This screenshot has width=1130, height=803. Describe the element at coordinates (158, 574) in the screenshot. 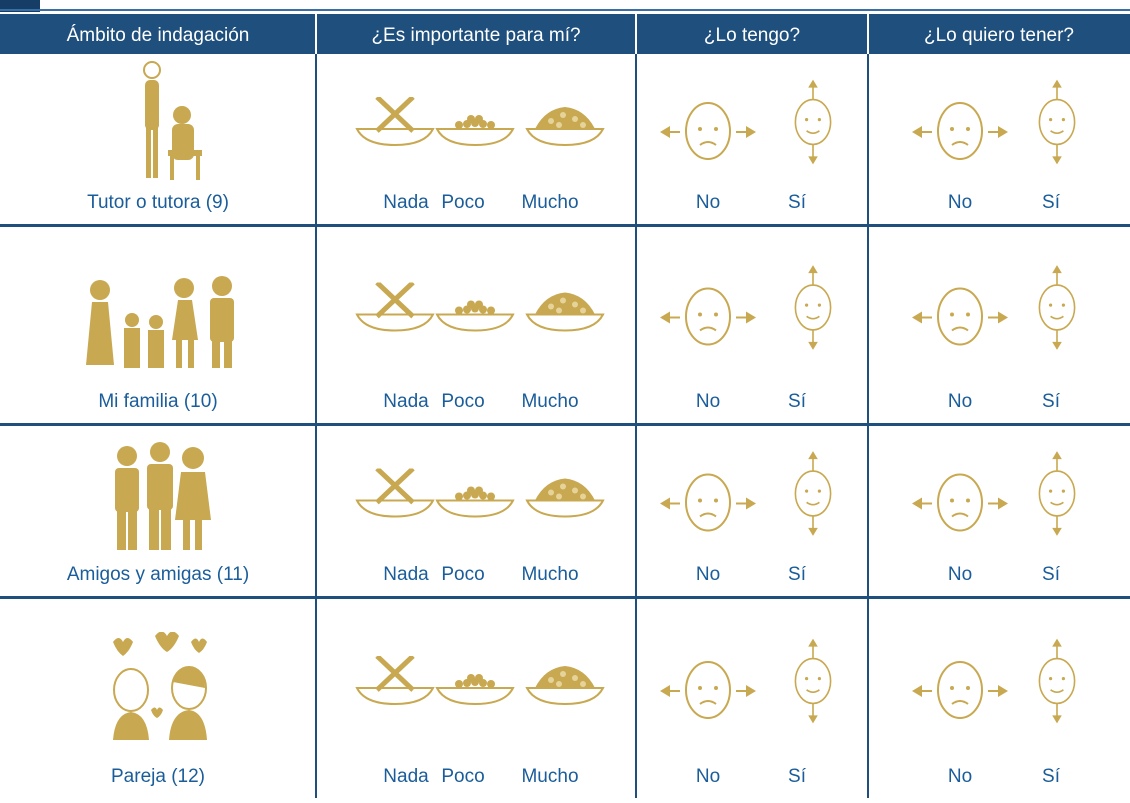

I see `row-label: Amigos y amigas (11)` at that location.